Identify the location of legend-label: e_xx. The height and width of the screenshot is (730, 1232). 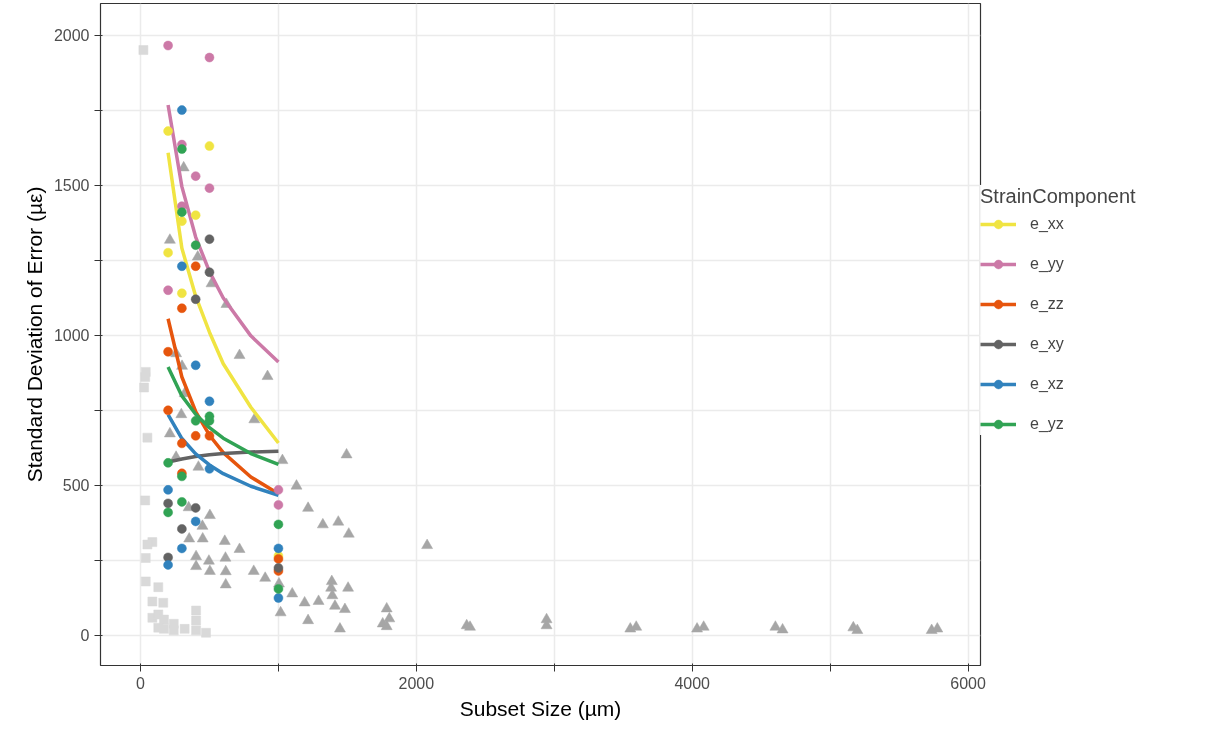
(1047, 224).